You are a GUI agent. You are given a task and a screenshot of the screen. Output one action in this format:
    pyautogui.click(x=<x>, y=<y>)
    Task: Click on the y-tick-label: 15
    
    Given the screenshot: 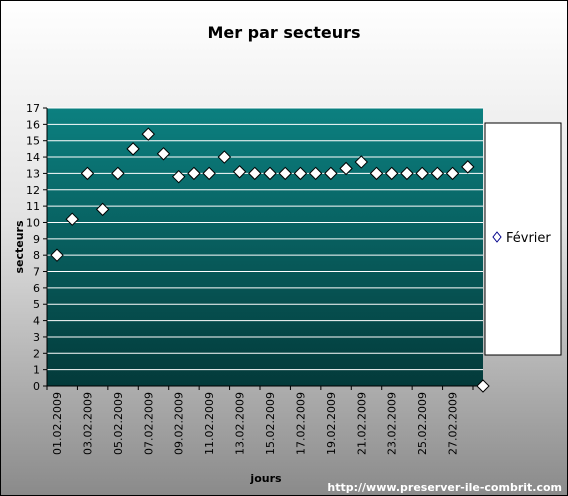 What is the action you would take?
    pyautogui.click(x=33, y=141)
    